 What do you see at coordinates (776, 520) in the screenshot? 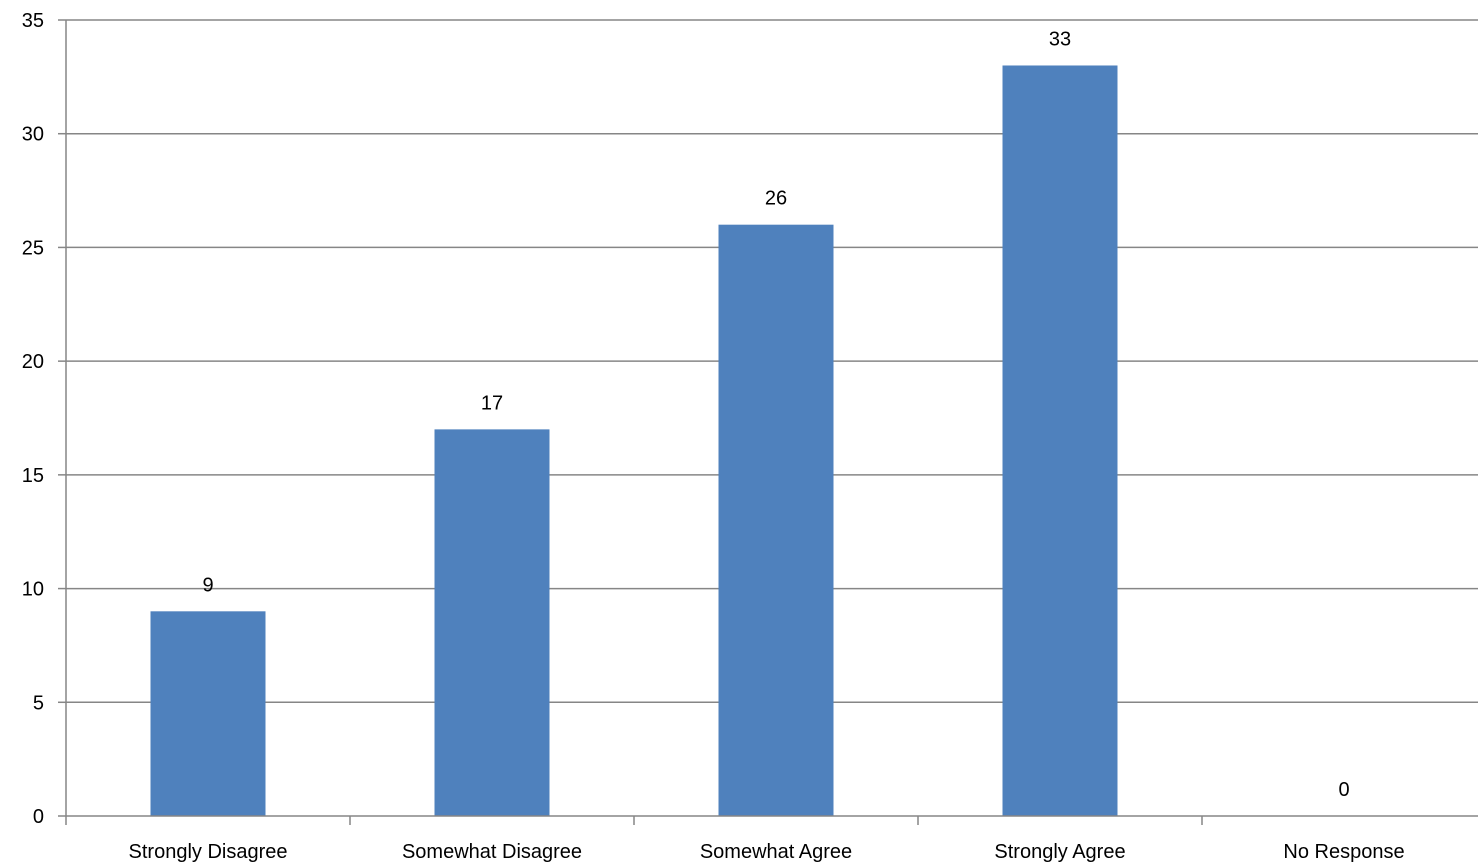
I see `bar-somewhat-agree` at bounding box center [776, 520].